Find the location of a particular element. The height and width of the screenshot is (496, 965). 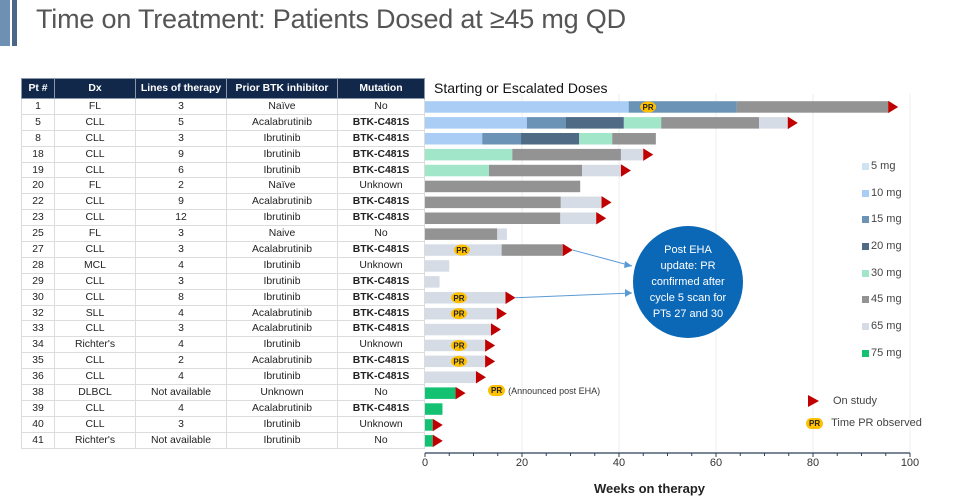

legend-swatch is located at coordinates (865, 247).